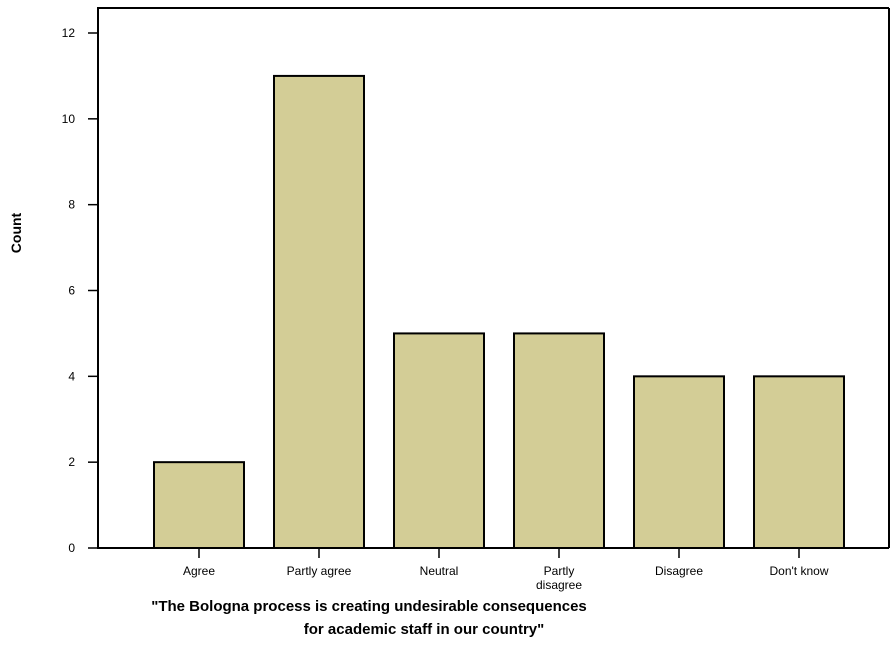 The width and height of the screenshot is (891, 645). Describe the element at coordinates (69, 119) in the screenshot. I see `y-tick-label: 10` at that location.